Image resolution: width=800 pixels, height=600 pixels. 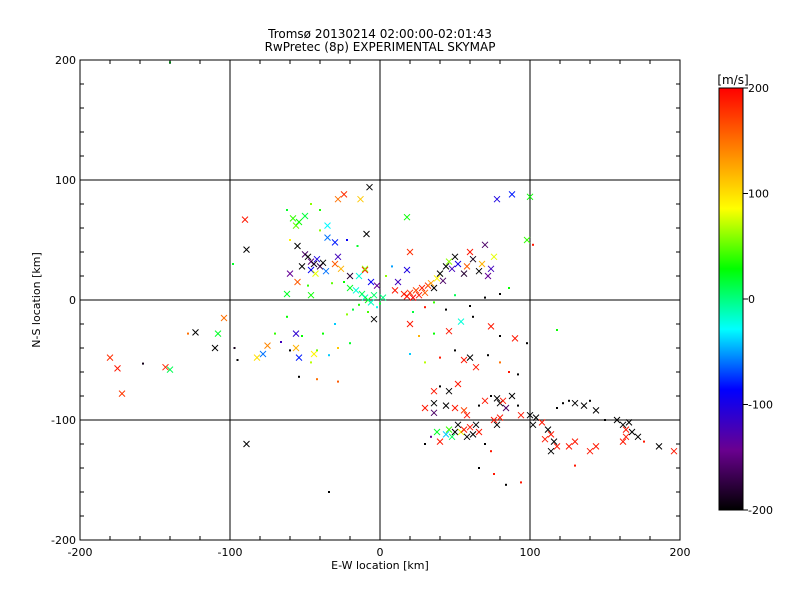 I want to click on x-axis-label: E-W location [km], so click(x=380, y=565).